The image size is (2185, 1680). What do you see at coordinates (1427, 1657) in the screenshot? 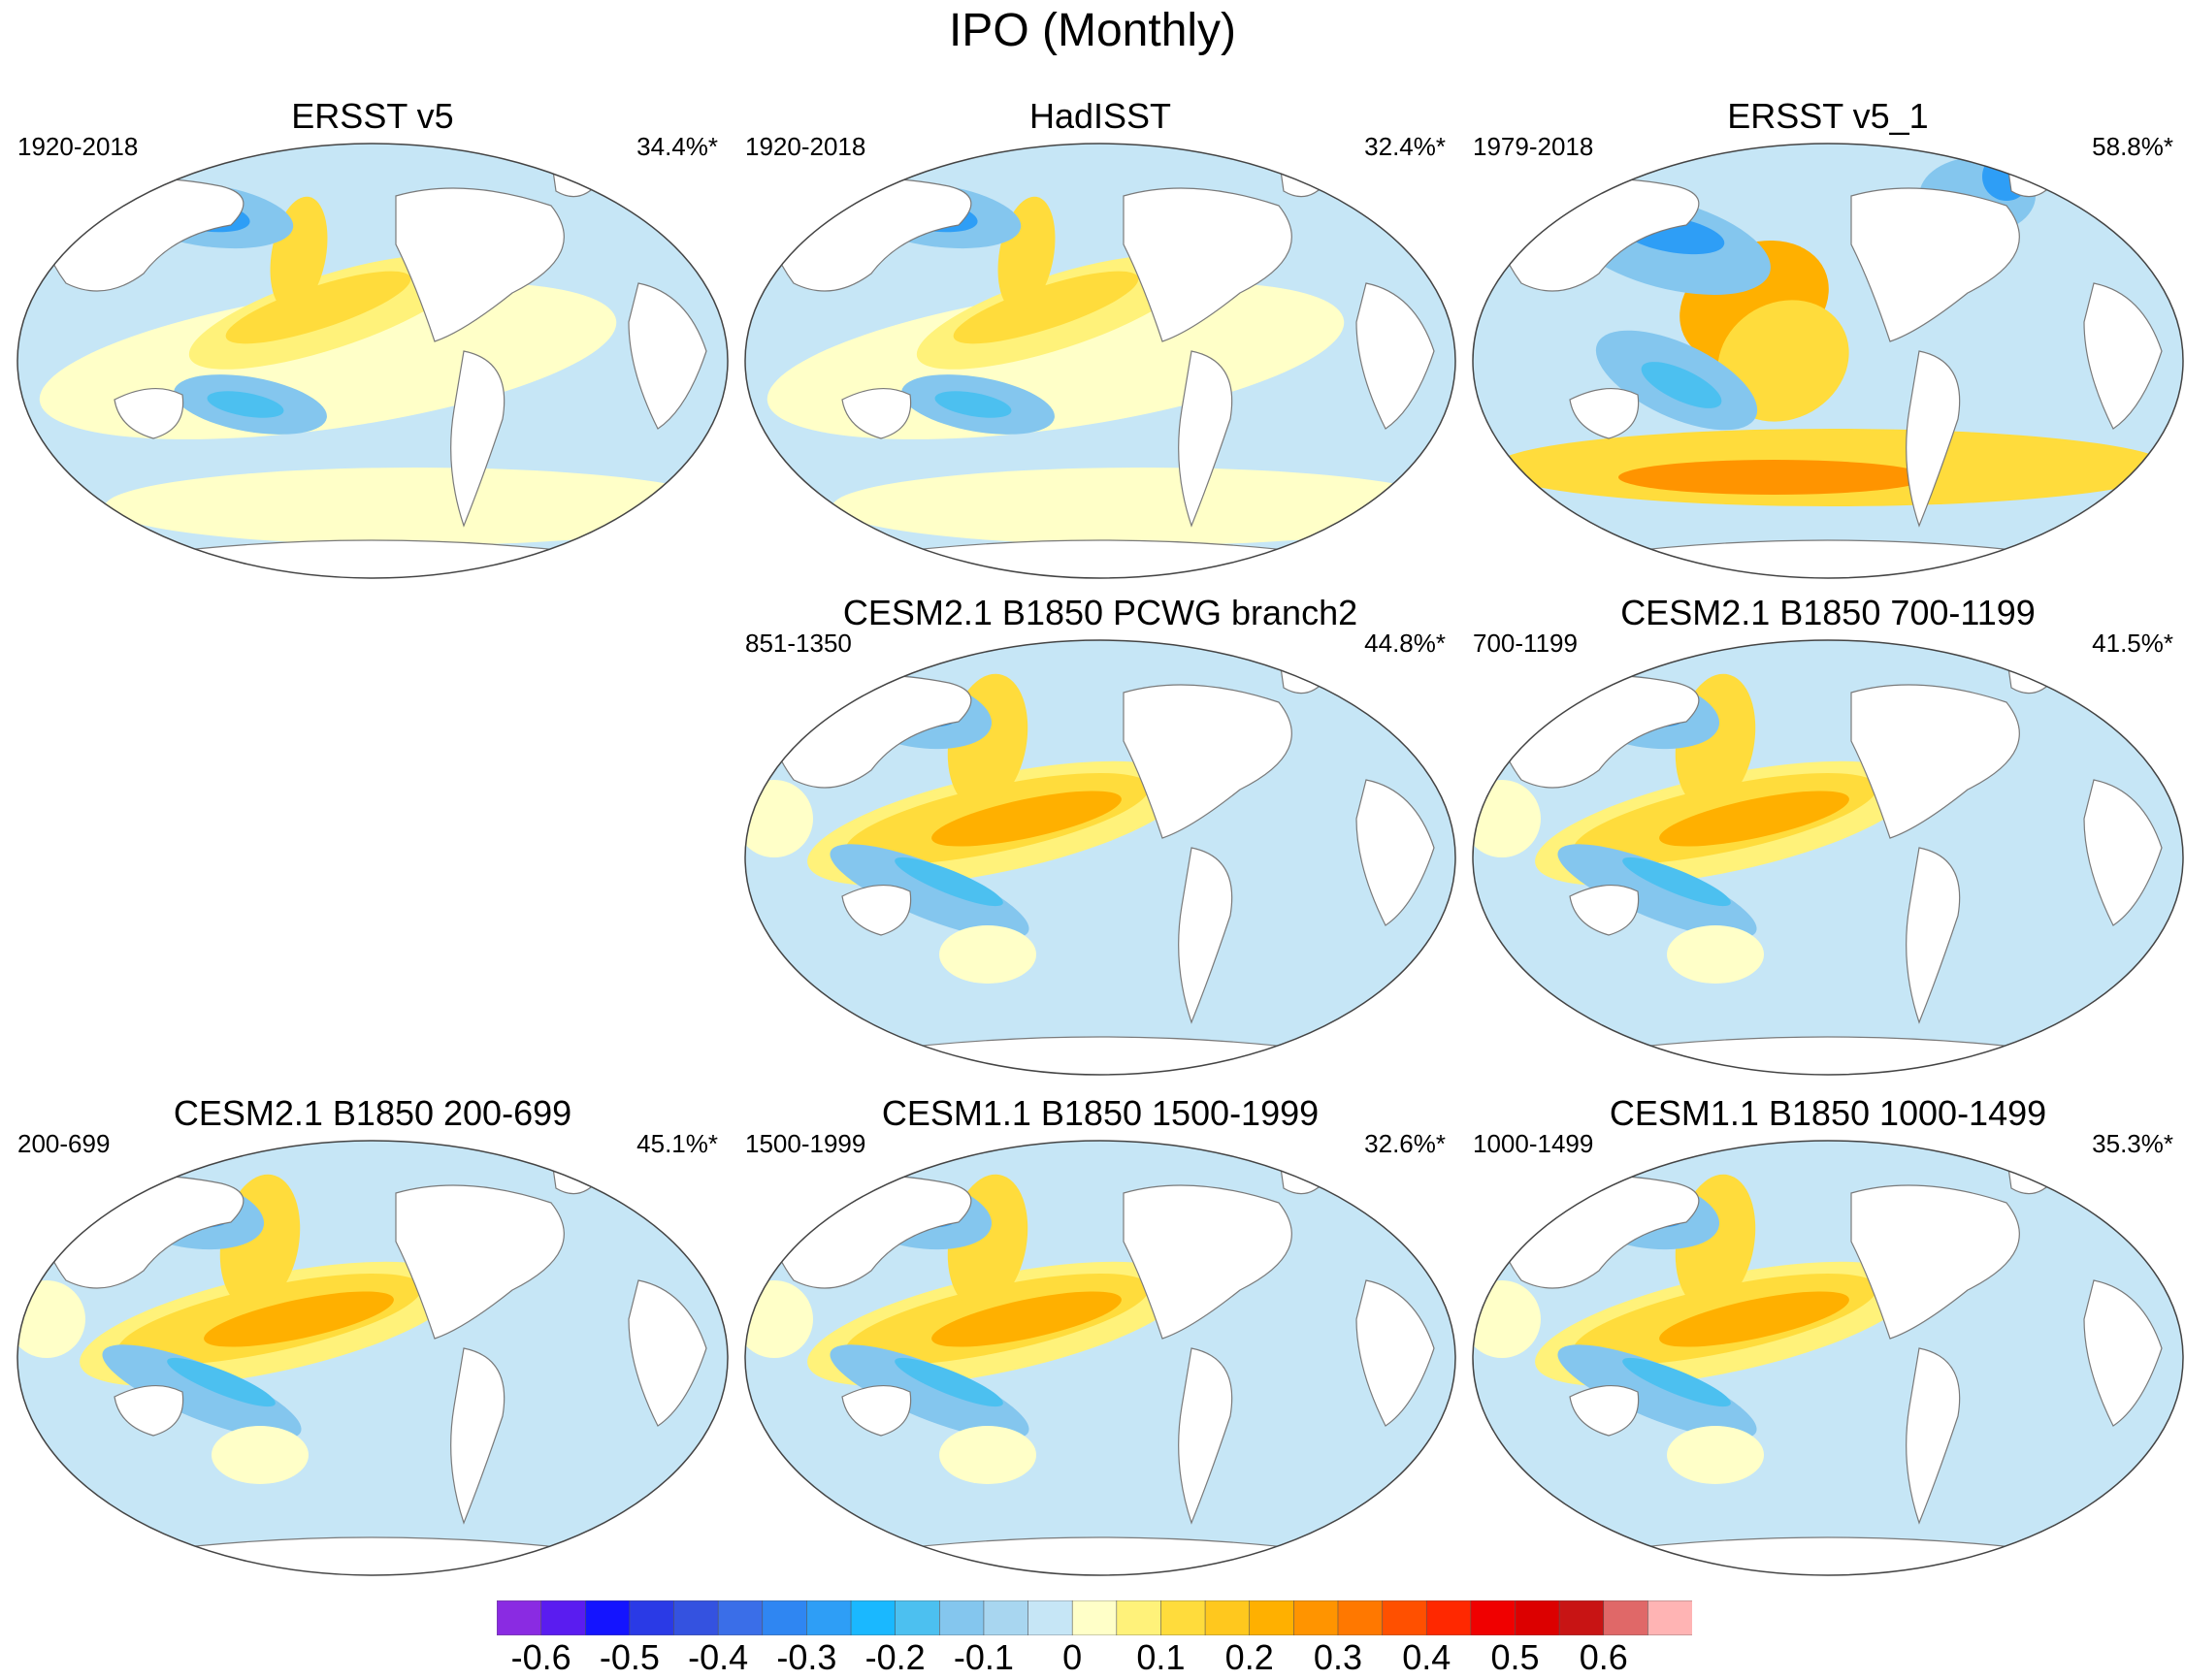
I see `colorbar-tick-label: 0.4` at bounding box center [1427, 1657].